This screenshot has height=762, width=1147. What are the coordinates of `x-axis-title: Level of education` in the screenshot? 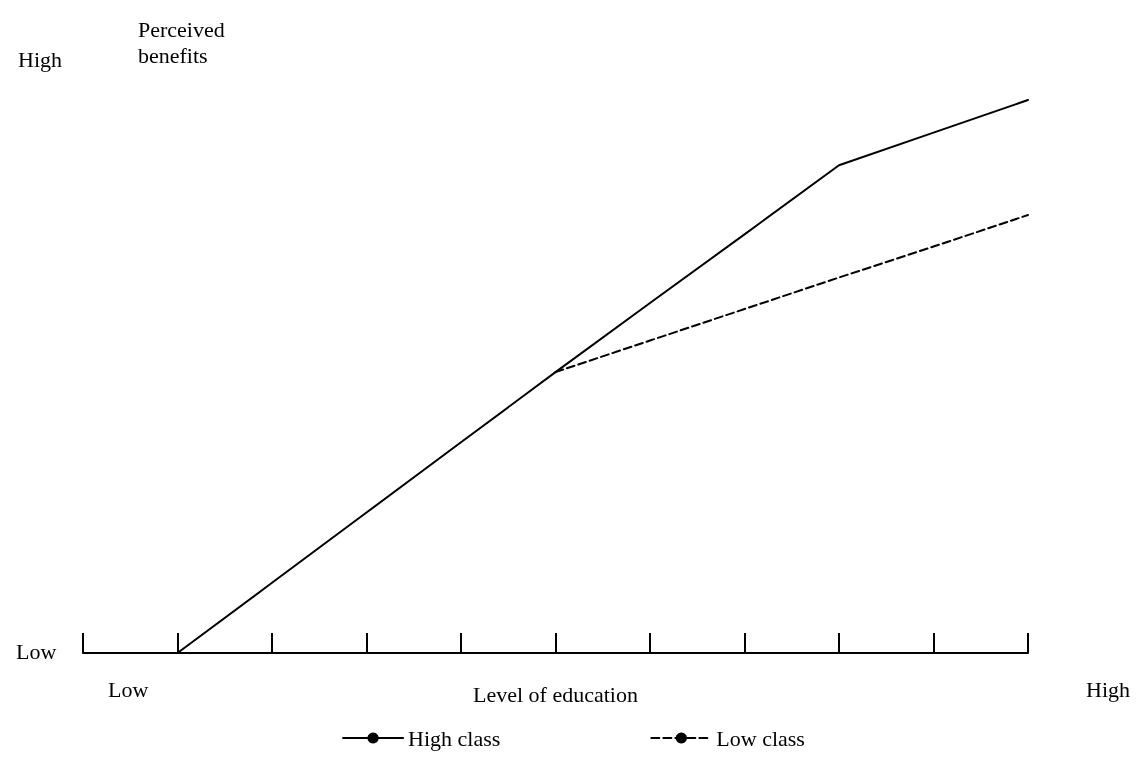 It's located at (555, 694).